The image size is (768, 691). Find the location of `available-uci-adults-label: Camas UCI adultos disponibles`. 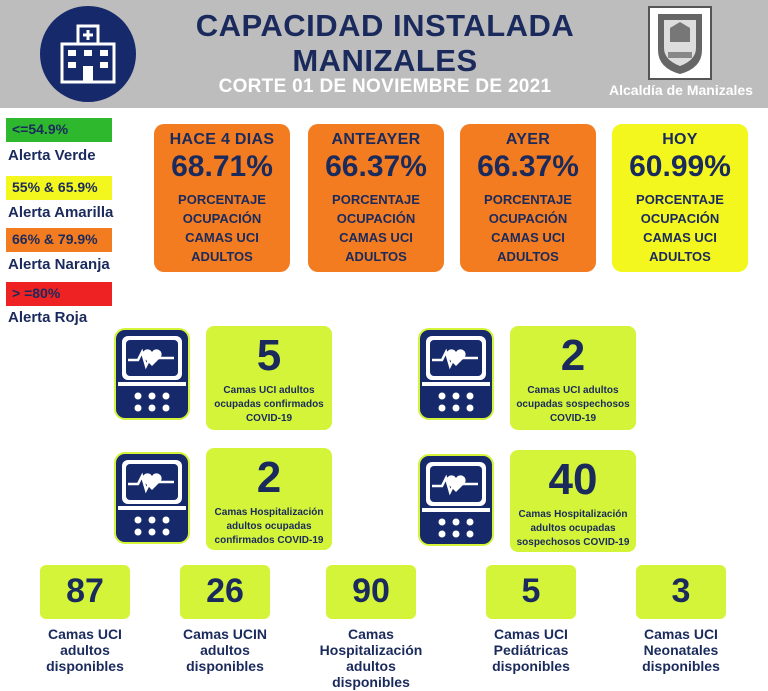

available-uci-adults-label: Camas UCI adultos disponibles is located at coordinates (85, 650).